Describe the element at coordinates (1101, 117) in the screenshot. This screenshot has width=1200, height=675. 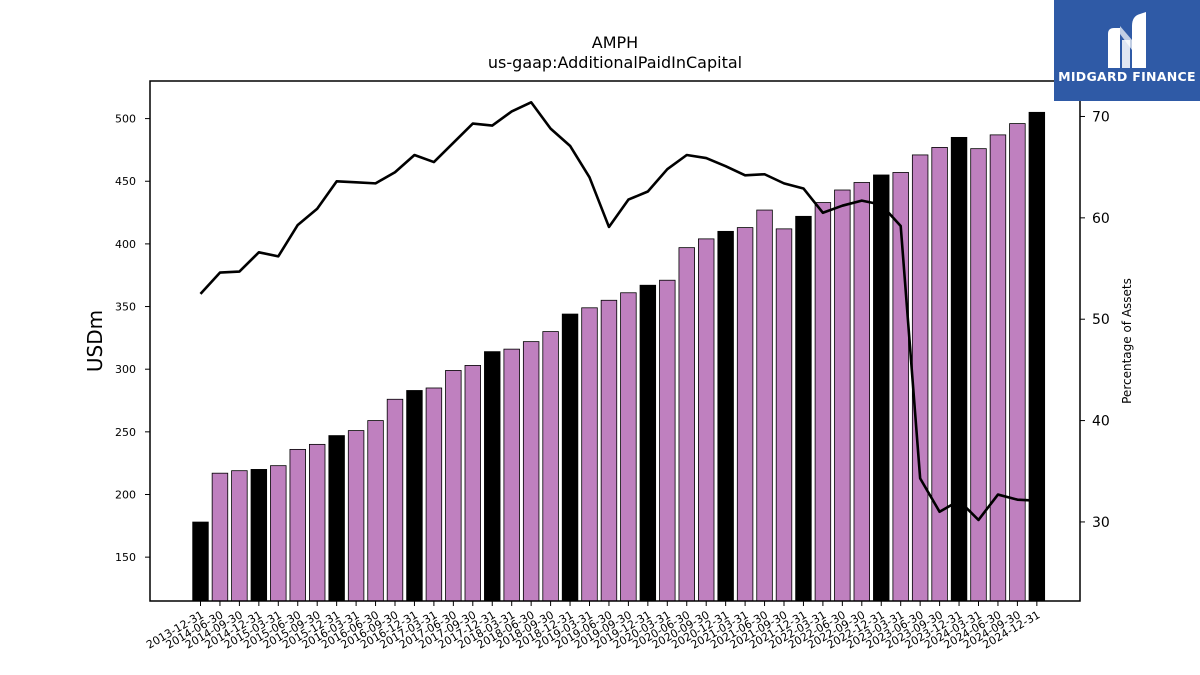
I see `y2-tick-label: 70` at that location.